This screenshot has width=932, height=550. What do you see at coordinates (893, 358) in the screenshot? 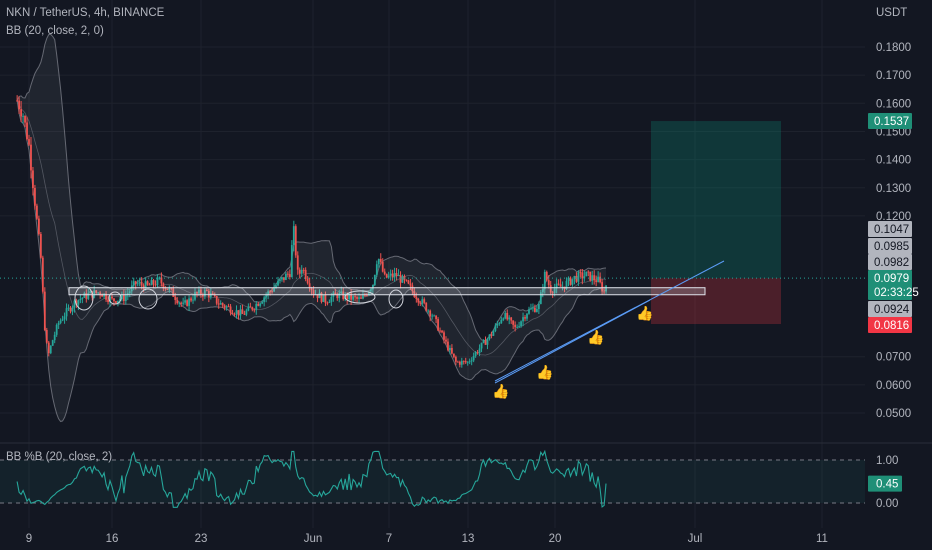
I see `price-tick: 0.0700` at bounding box center [893, 358].